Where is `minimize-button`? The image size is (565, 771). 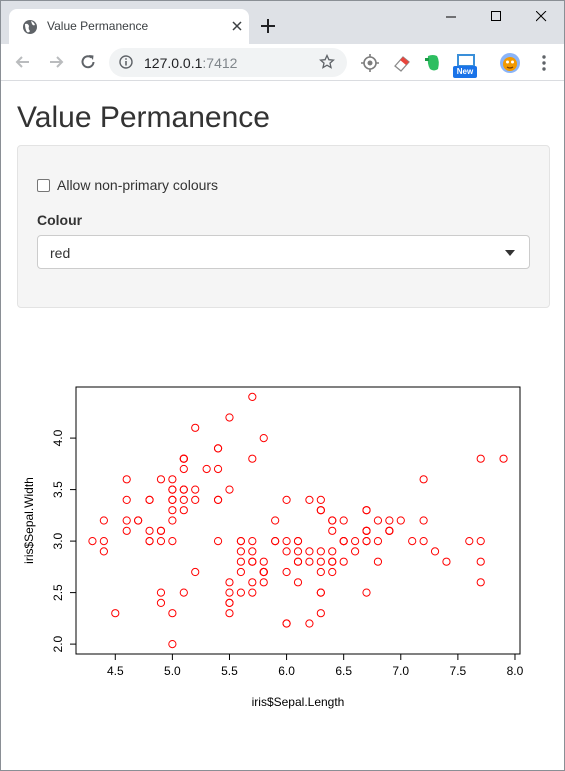 minimize-button is located at coordinates (451, 16).